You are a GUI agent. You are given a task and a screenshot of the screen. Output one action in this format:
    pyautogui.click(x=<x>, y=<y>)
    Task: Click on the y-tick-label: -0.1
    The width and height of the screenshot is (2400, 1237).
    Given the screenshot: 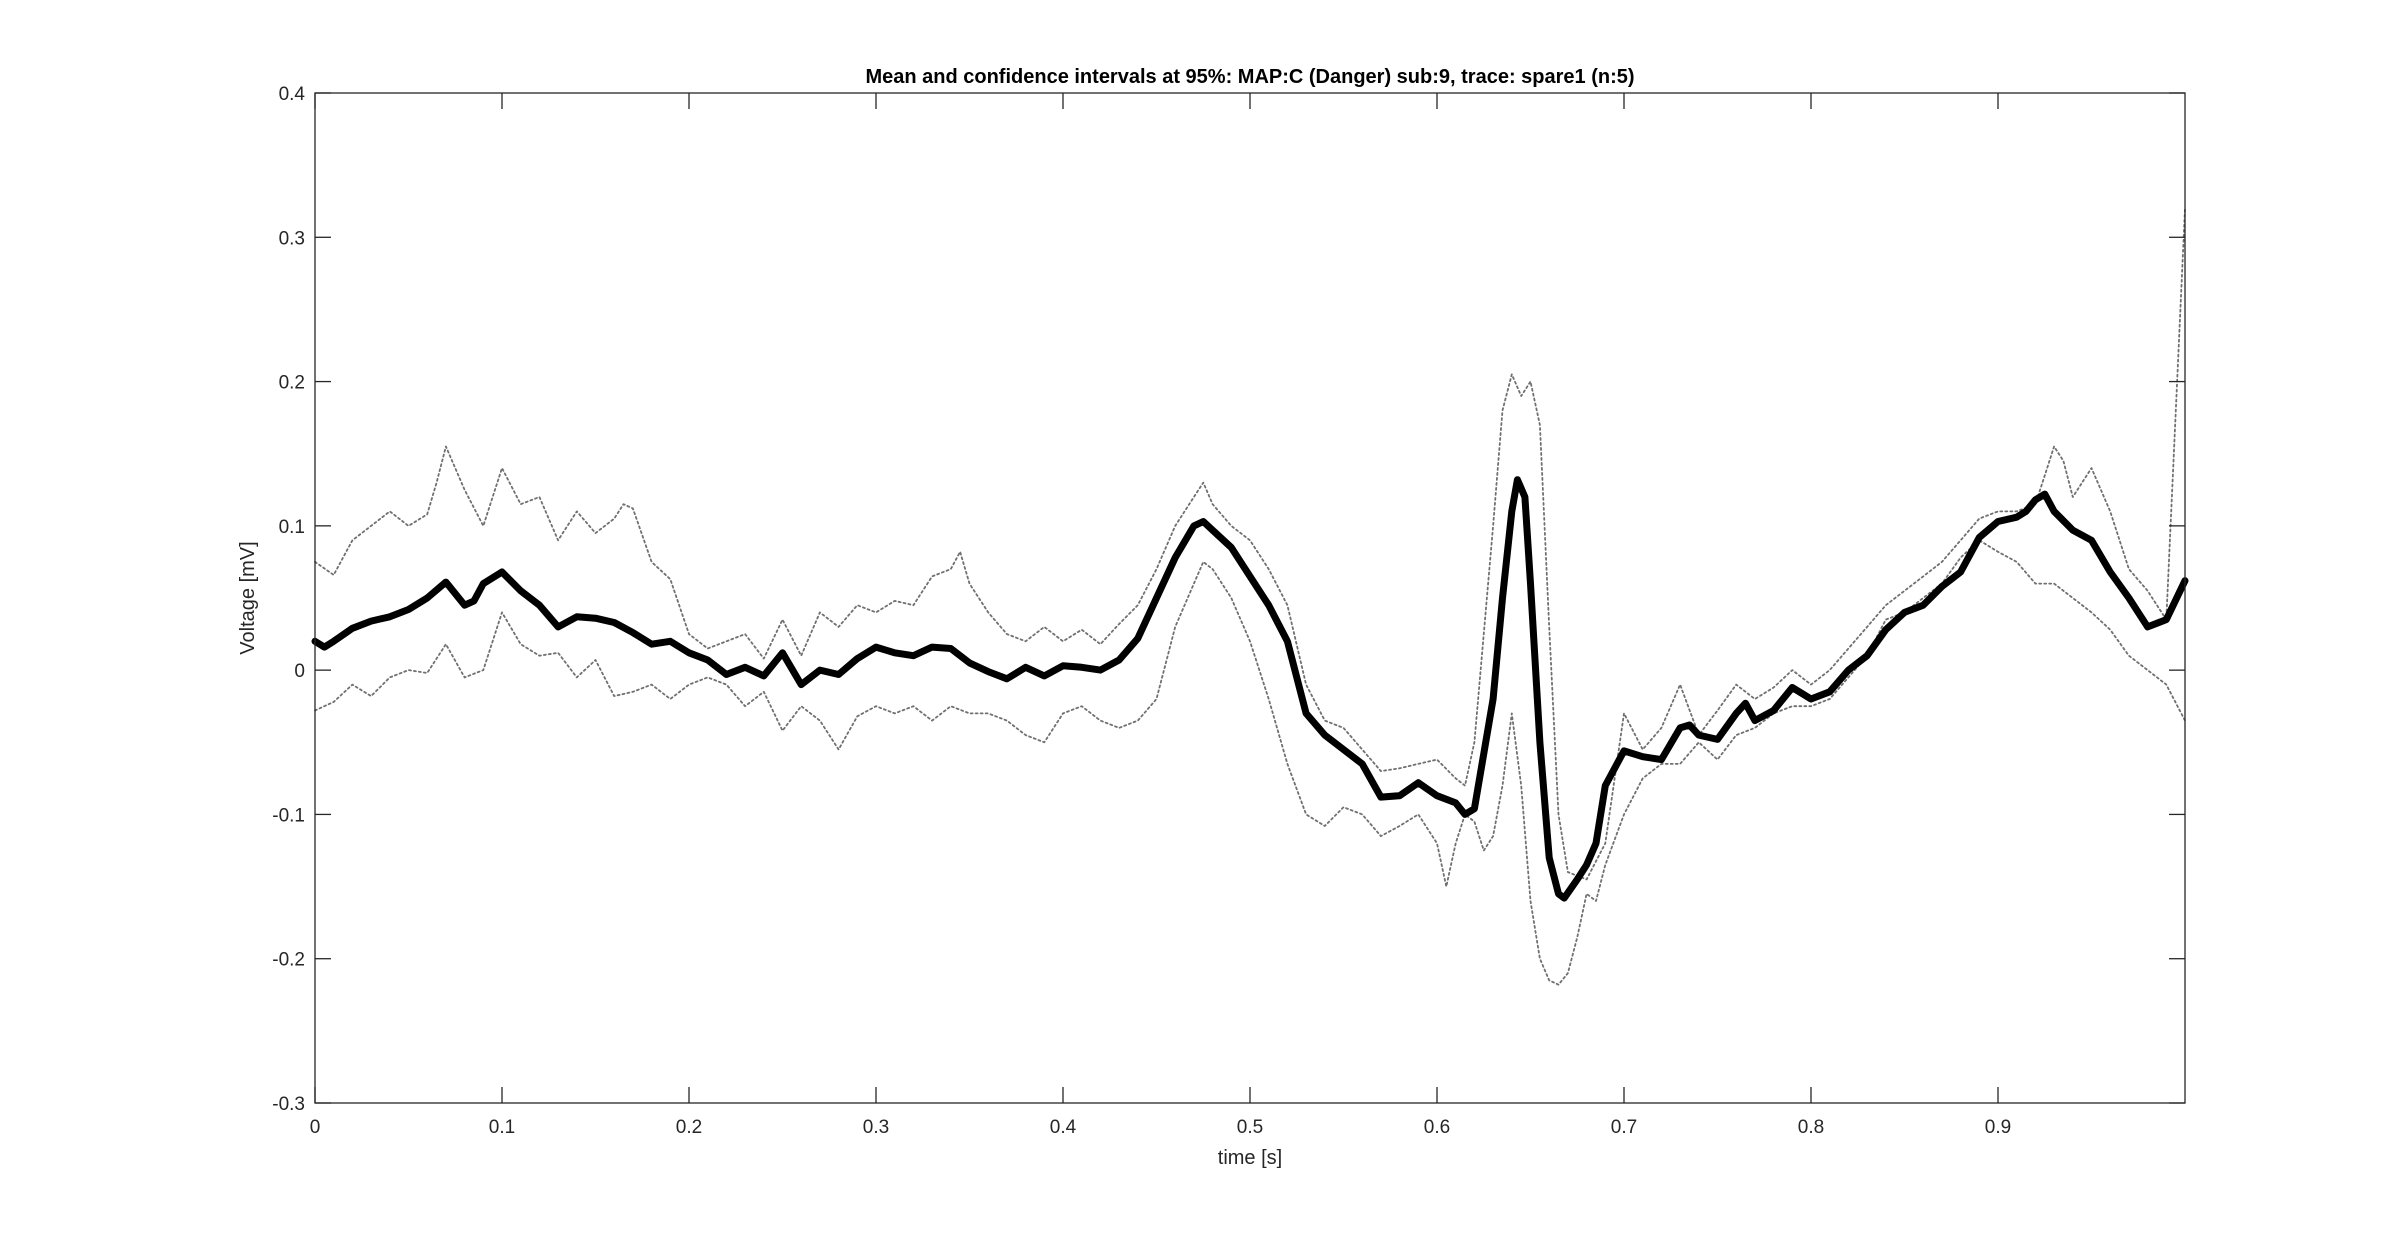 What is the action you would take?
    pyautogui.click(x=288, y=815)
    